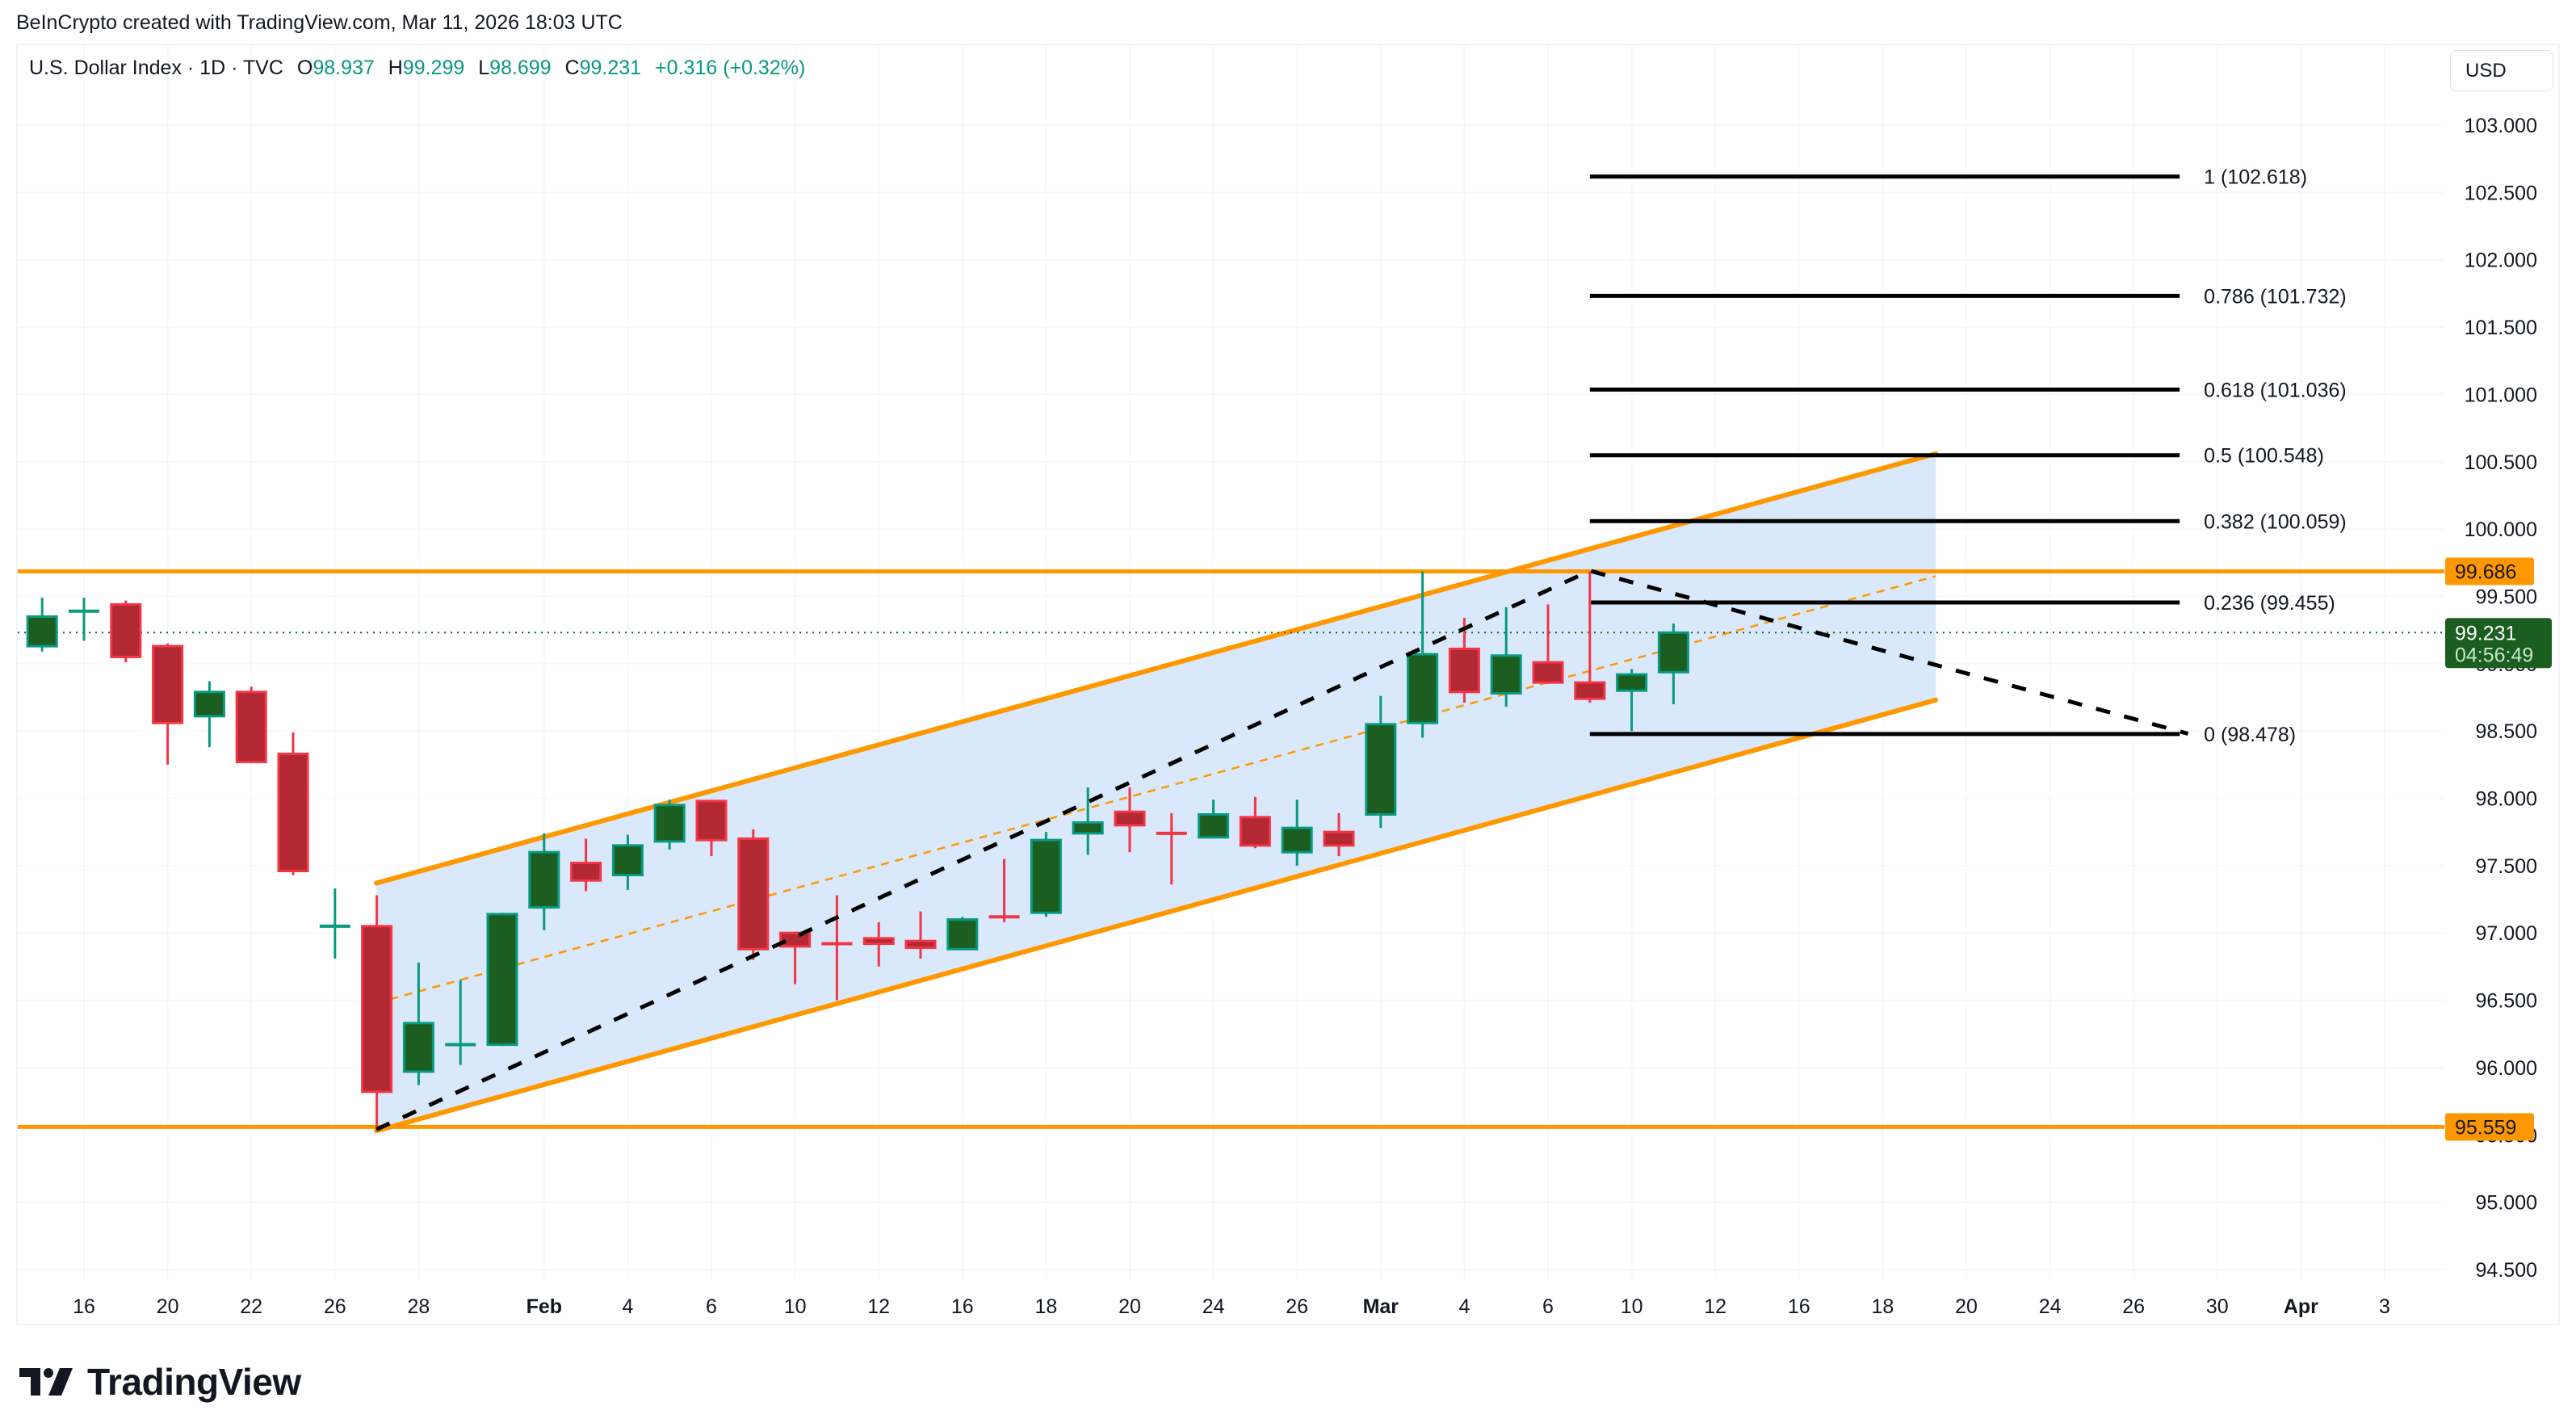  Describe the element at coordinates (2506, 1270) in the screenshot. I see `price-axis-label: 94.500` at that location.